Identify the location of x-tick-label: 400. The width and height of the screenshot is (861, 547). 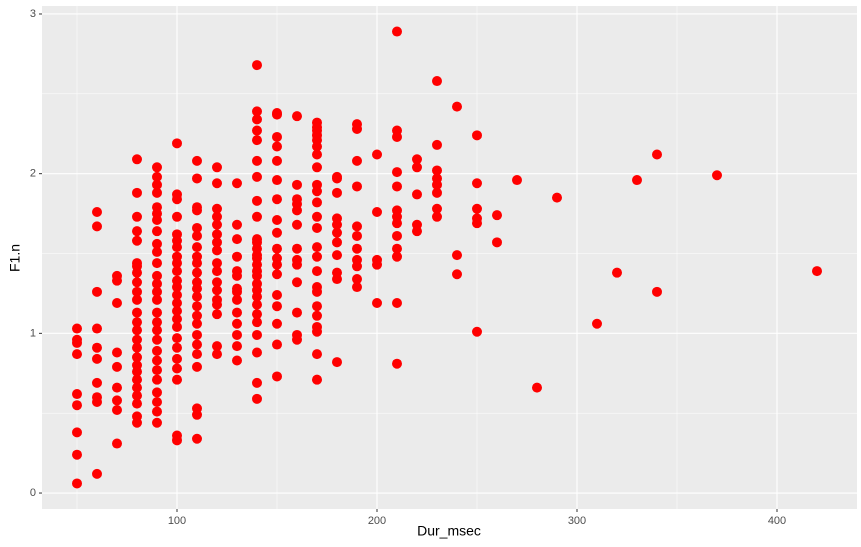
(777, 521).